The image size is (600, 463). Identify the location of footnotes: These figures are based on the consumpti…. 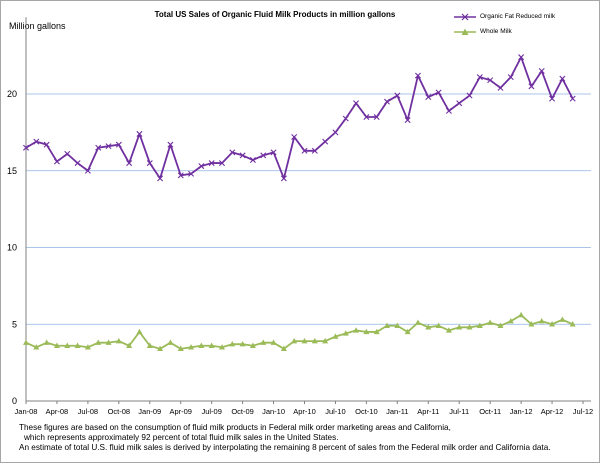
(306, 438).